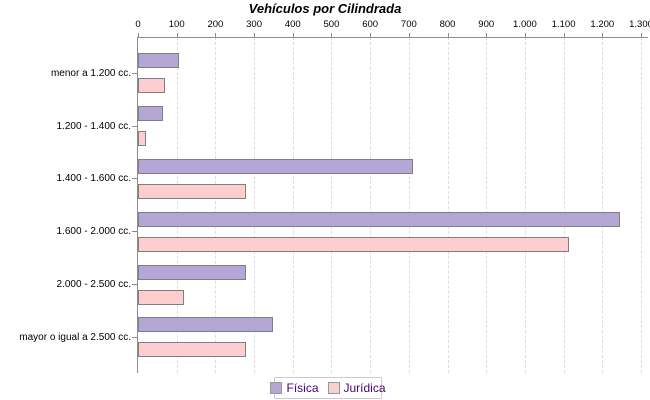 The height and width of the screenshot is (400, 650). I want to click on axis-tick-label-300: 300, so click(254, 24).